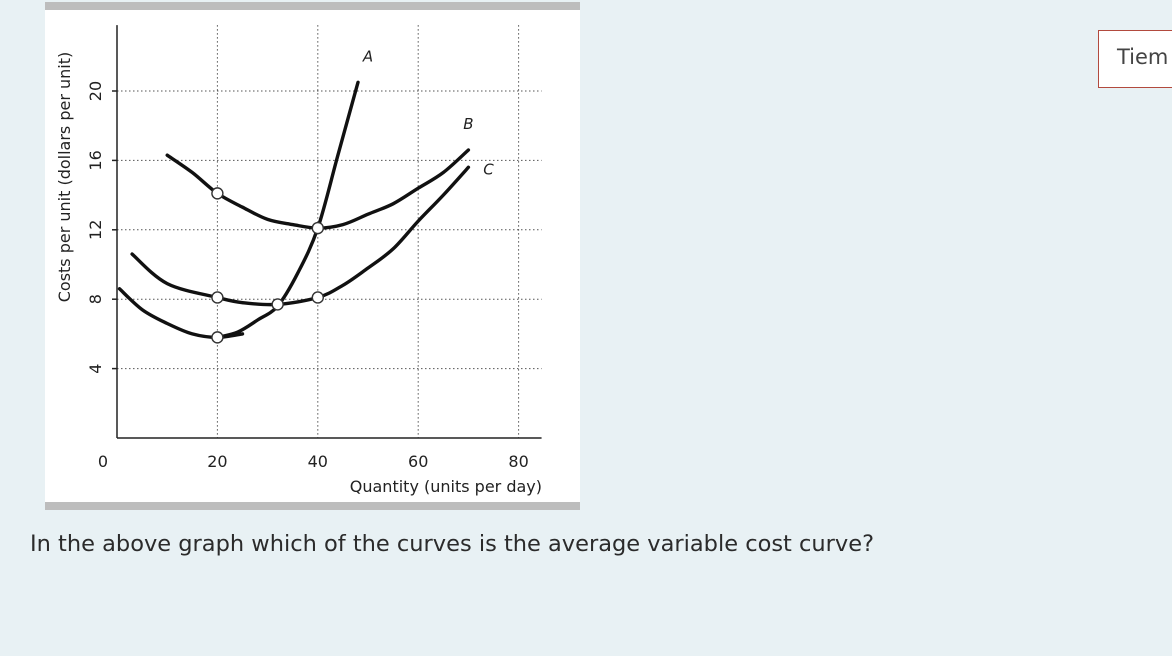 The image size is (1172, 656). I want to click on x-tick-label: 60, so click(418, 461).